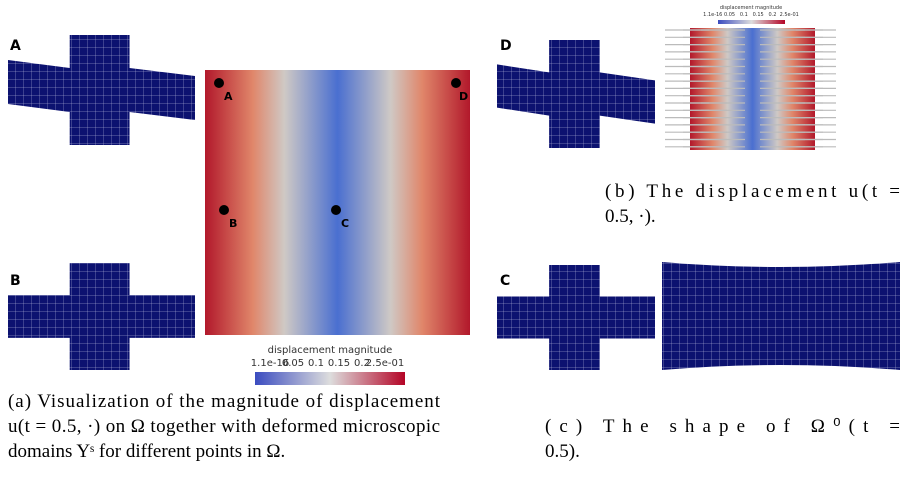 This screenshot has width=905, height=498. I want to click on colorbar-title: displacement magnitude, so click(330, 350).